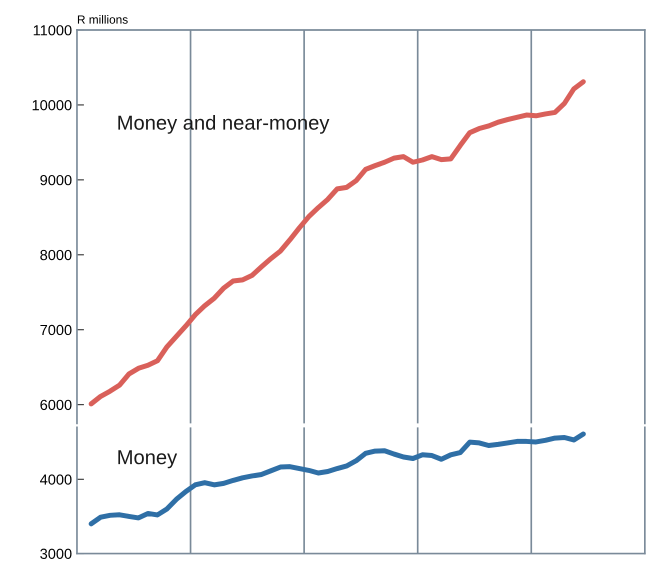 This screenshot has width=649, height=566. I want to click on y-tick-label: 11000, so click(53, 30).